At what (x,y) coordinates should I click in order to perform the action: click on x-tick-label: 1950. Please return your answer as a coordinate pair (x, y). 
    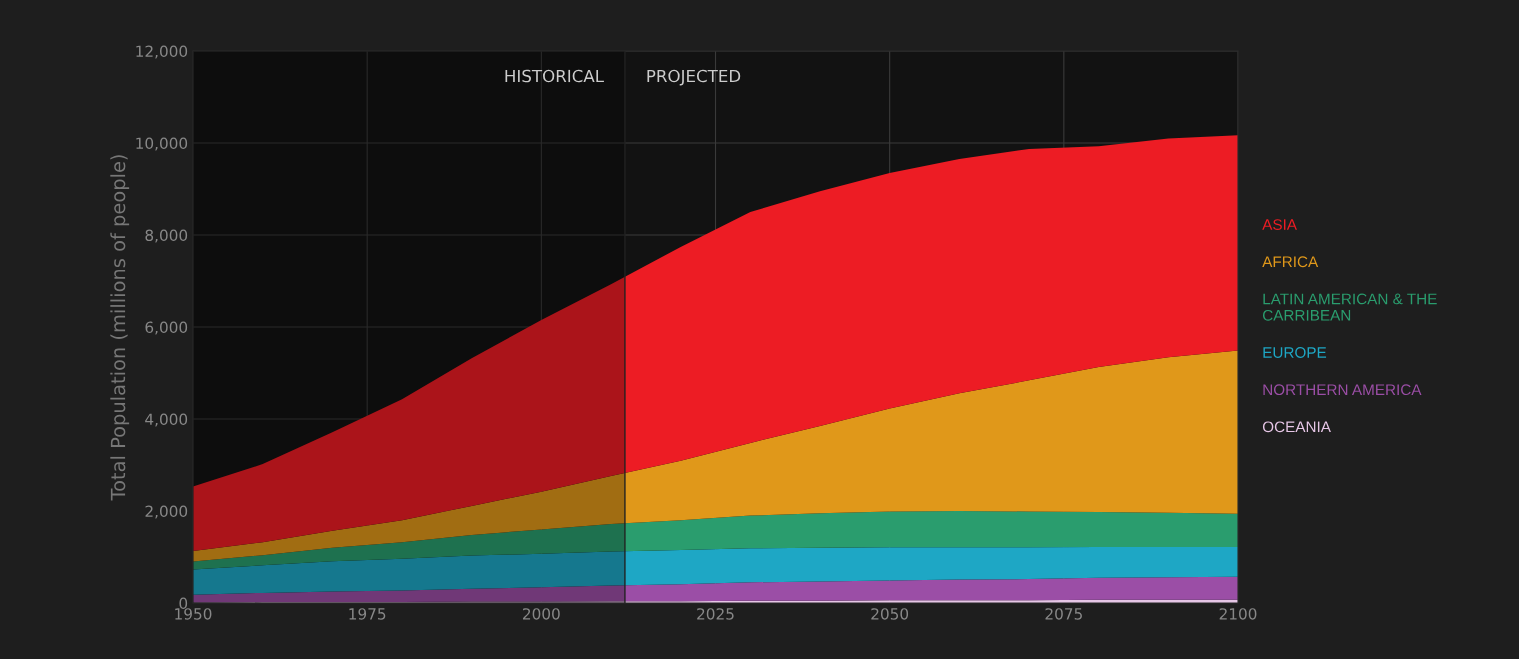
    Looking at the image, I should click on (193, 614).